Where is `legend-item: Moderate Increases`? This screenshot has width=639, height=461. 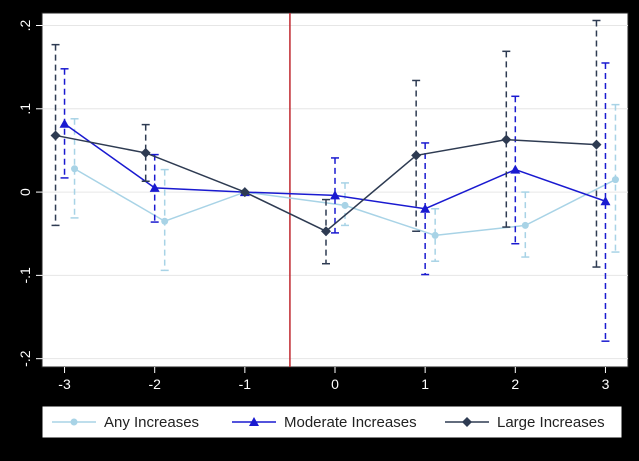
legend-item: Moderate Increases is located at coordinates (324, 422).